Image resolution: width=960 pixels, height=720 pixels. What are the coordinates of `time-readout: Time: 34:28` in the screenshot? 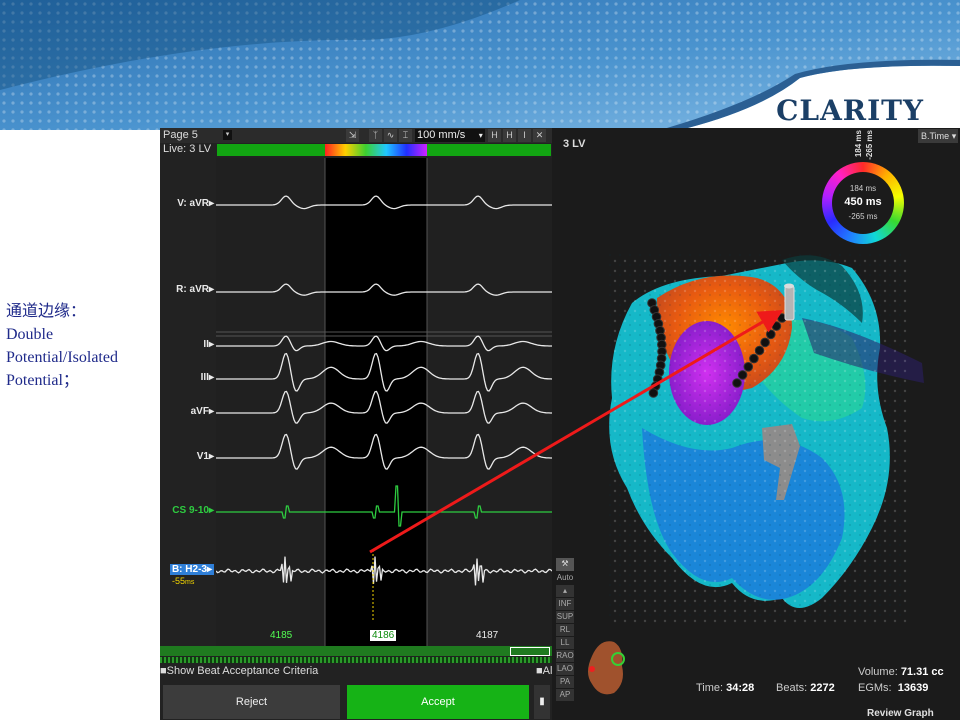 It's located at (725, 688).